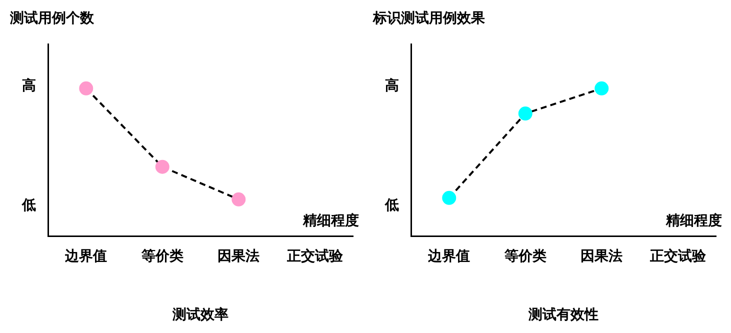 The width and height of the screenshot is (731, 333). I want to click on y-axis-title: 标识测试用例效果, so click(429, 18).